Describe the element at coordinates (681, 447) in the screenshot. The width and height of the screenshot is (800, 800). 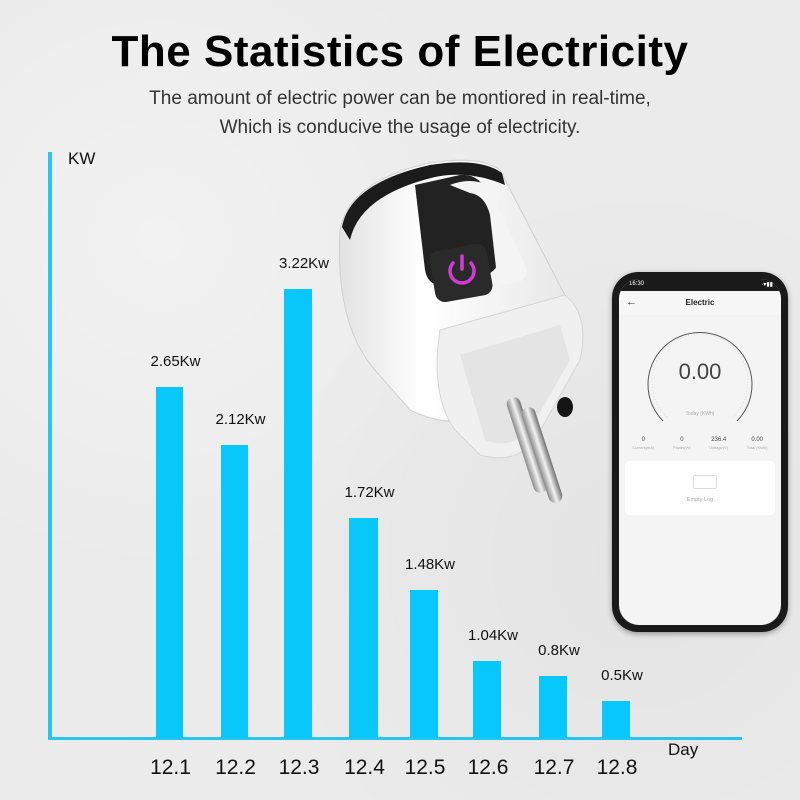
I see `stat-label: Power(W)` at that location.